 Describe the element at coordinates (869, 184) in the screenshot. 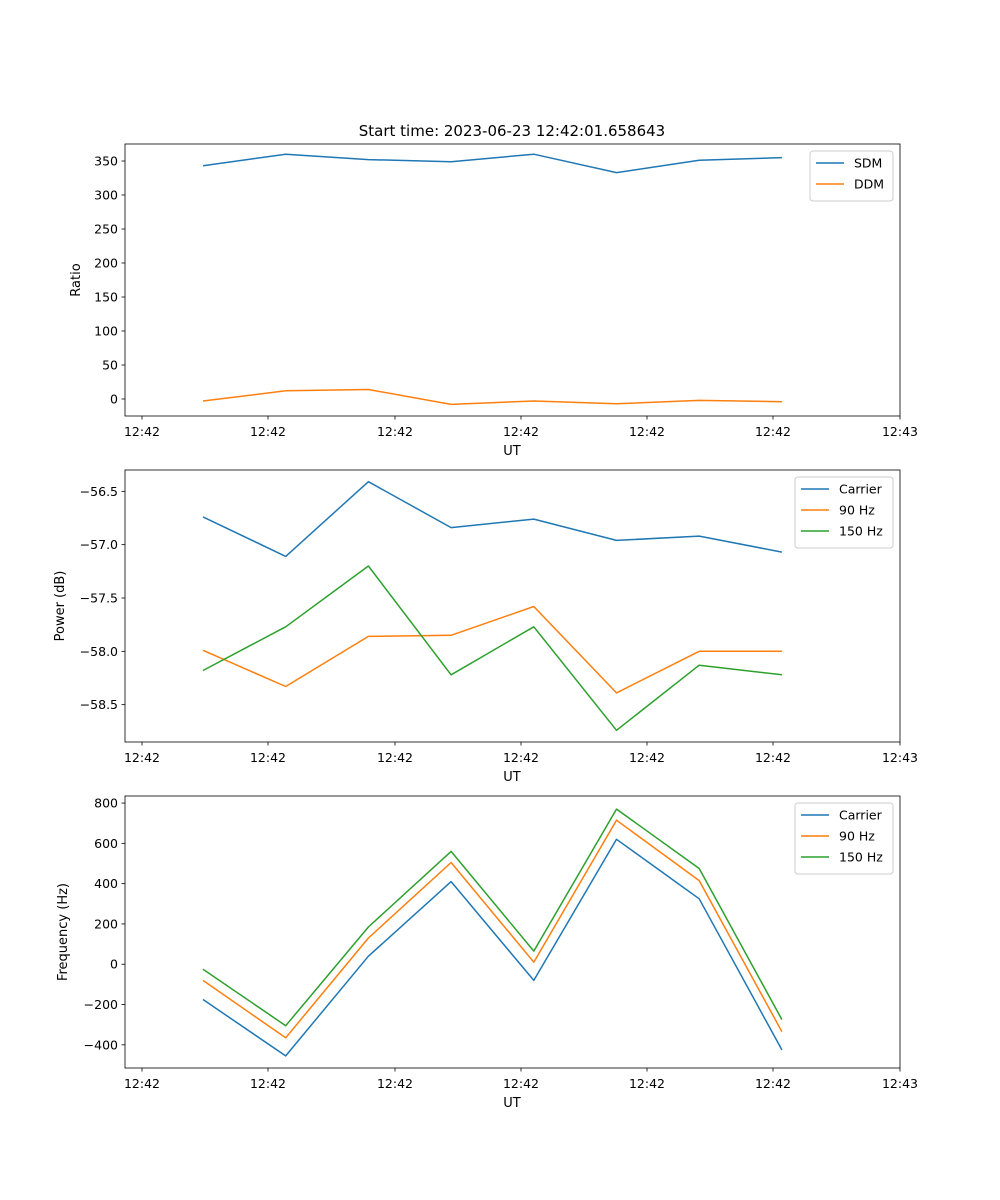

I see `legend-label: DDM` at that location.